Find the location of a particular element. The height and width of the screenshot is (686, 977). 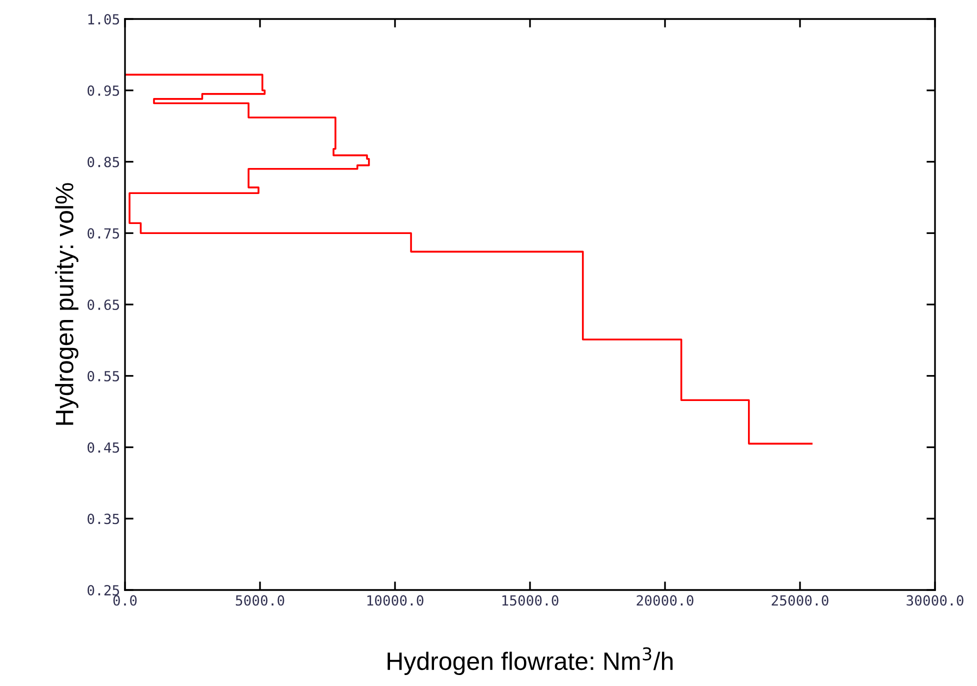

y-tick-label: 0.45 is located at coordinates (104, 447).